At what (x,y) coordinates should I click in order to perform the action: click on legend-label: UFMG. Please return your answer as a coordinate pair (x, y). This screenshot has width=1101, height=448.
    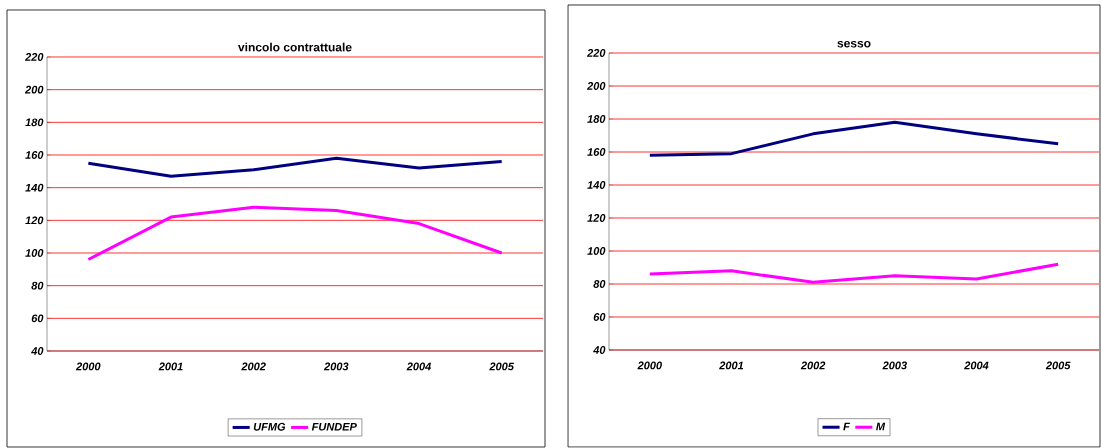
    Looking at the image, I should click on (269, 426).